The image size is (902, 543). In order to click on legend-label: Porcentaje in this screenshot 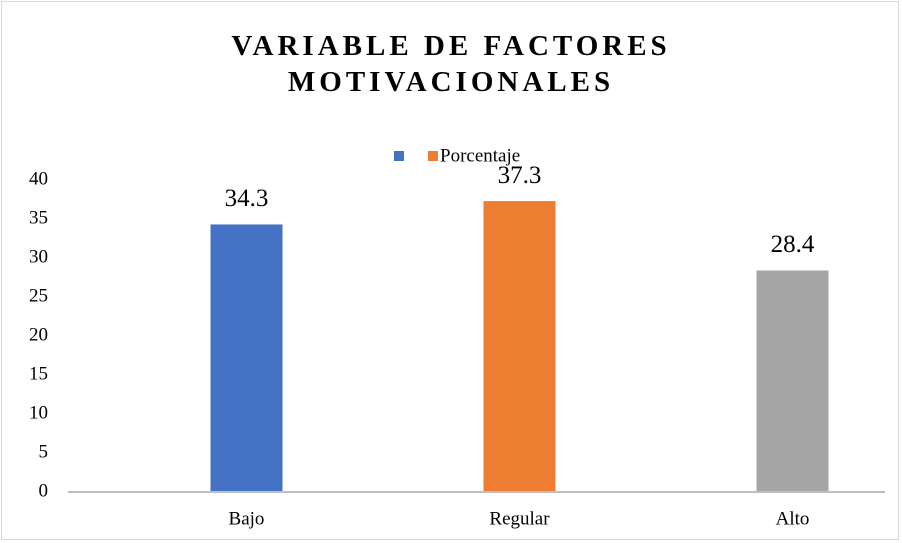, I will do `click(480, 155)`.